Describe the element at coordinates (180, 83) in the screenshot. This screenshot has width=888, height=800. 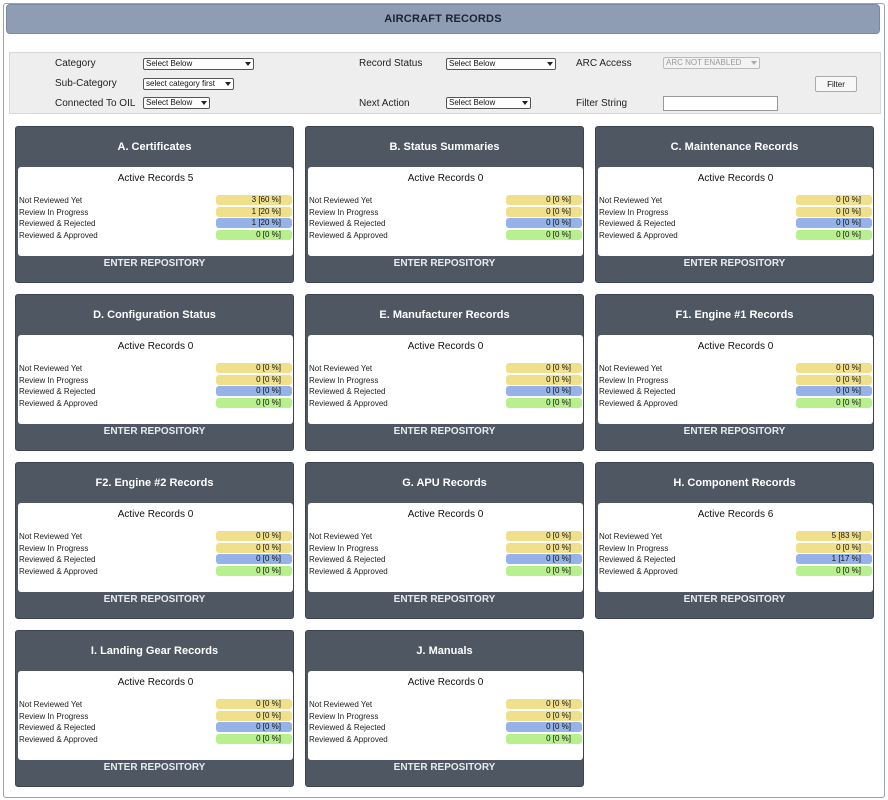
I see `sub-category-select-value: select category first` at that location.